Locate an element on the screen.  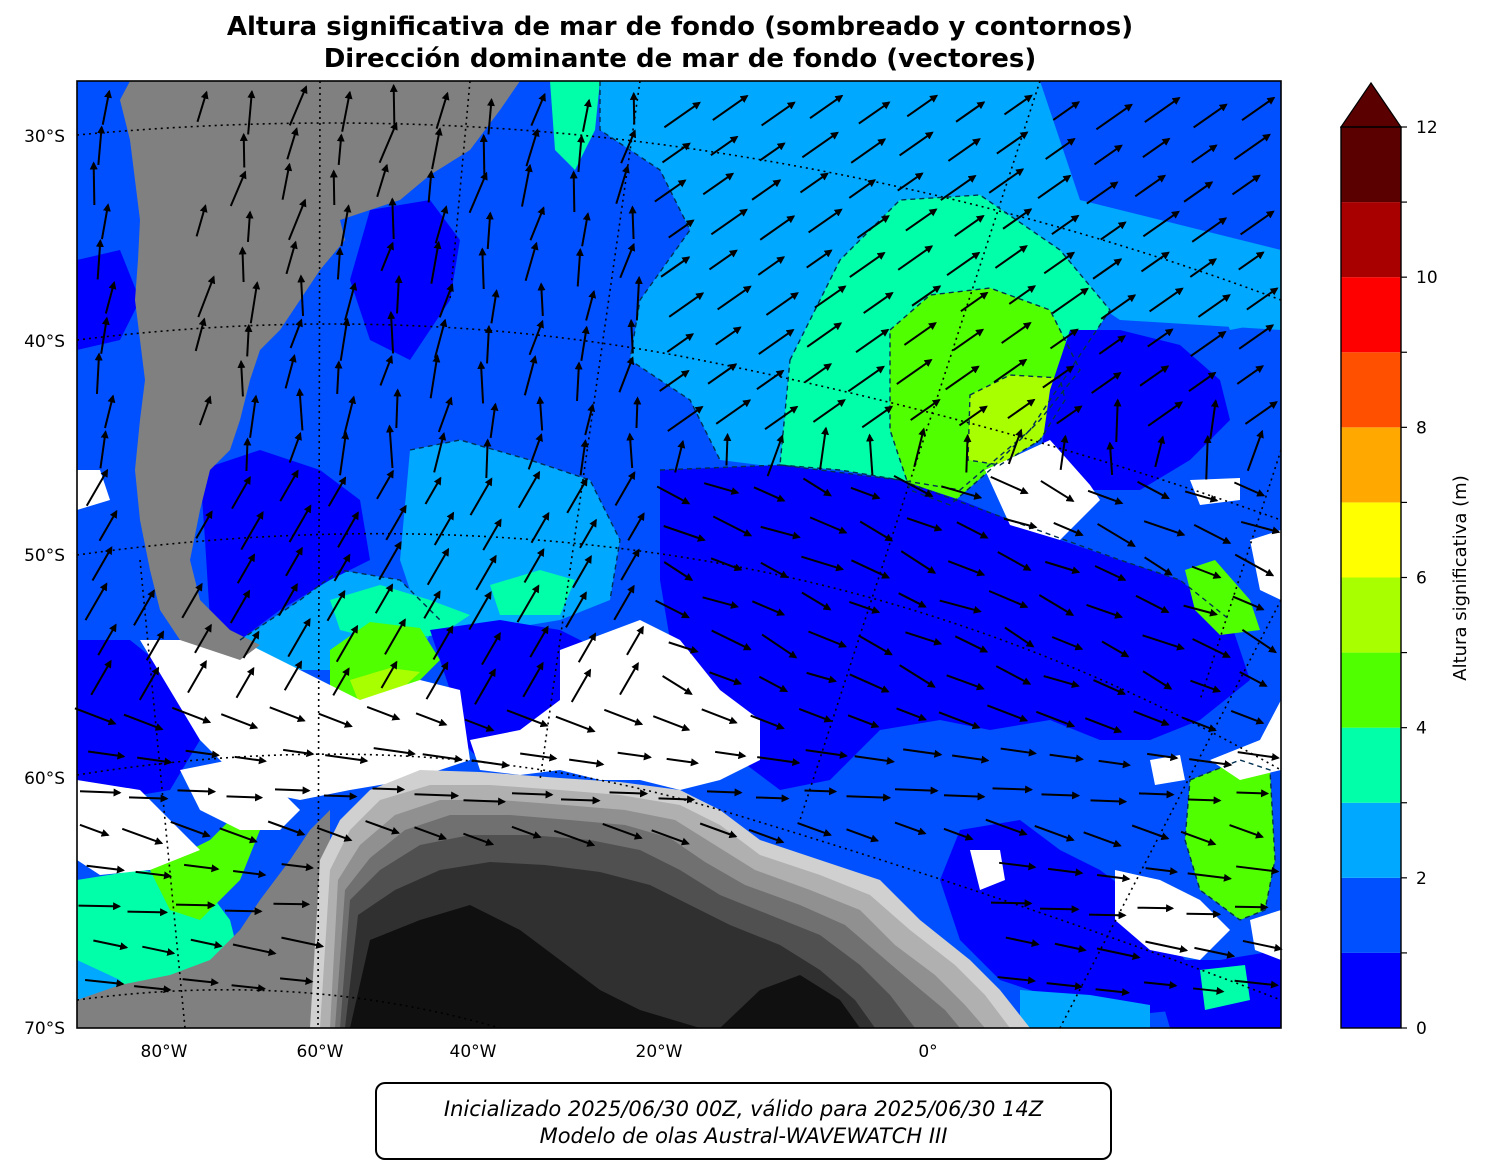
lon-label-80w: 80°W is located at coordinates (164, 1052).